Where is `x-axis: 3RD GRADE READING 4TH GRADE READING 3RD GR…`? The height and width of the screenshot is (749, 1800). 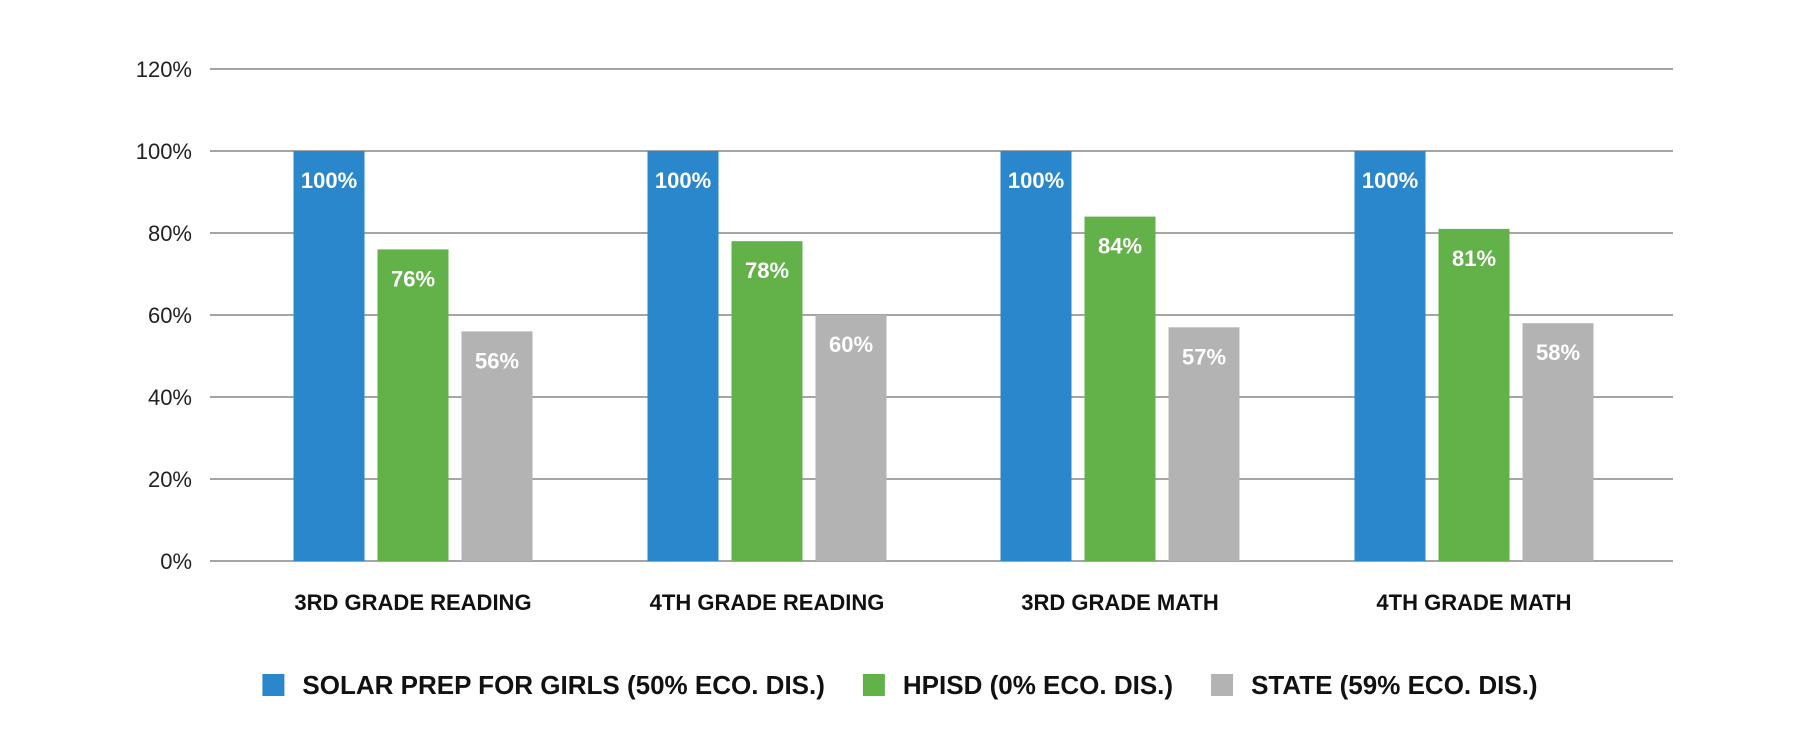
x-axis: 3RD GRADE READING 4TH GRADE READING 3RD GR… is located at coordinates (932, 602).